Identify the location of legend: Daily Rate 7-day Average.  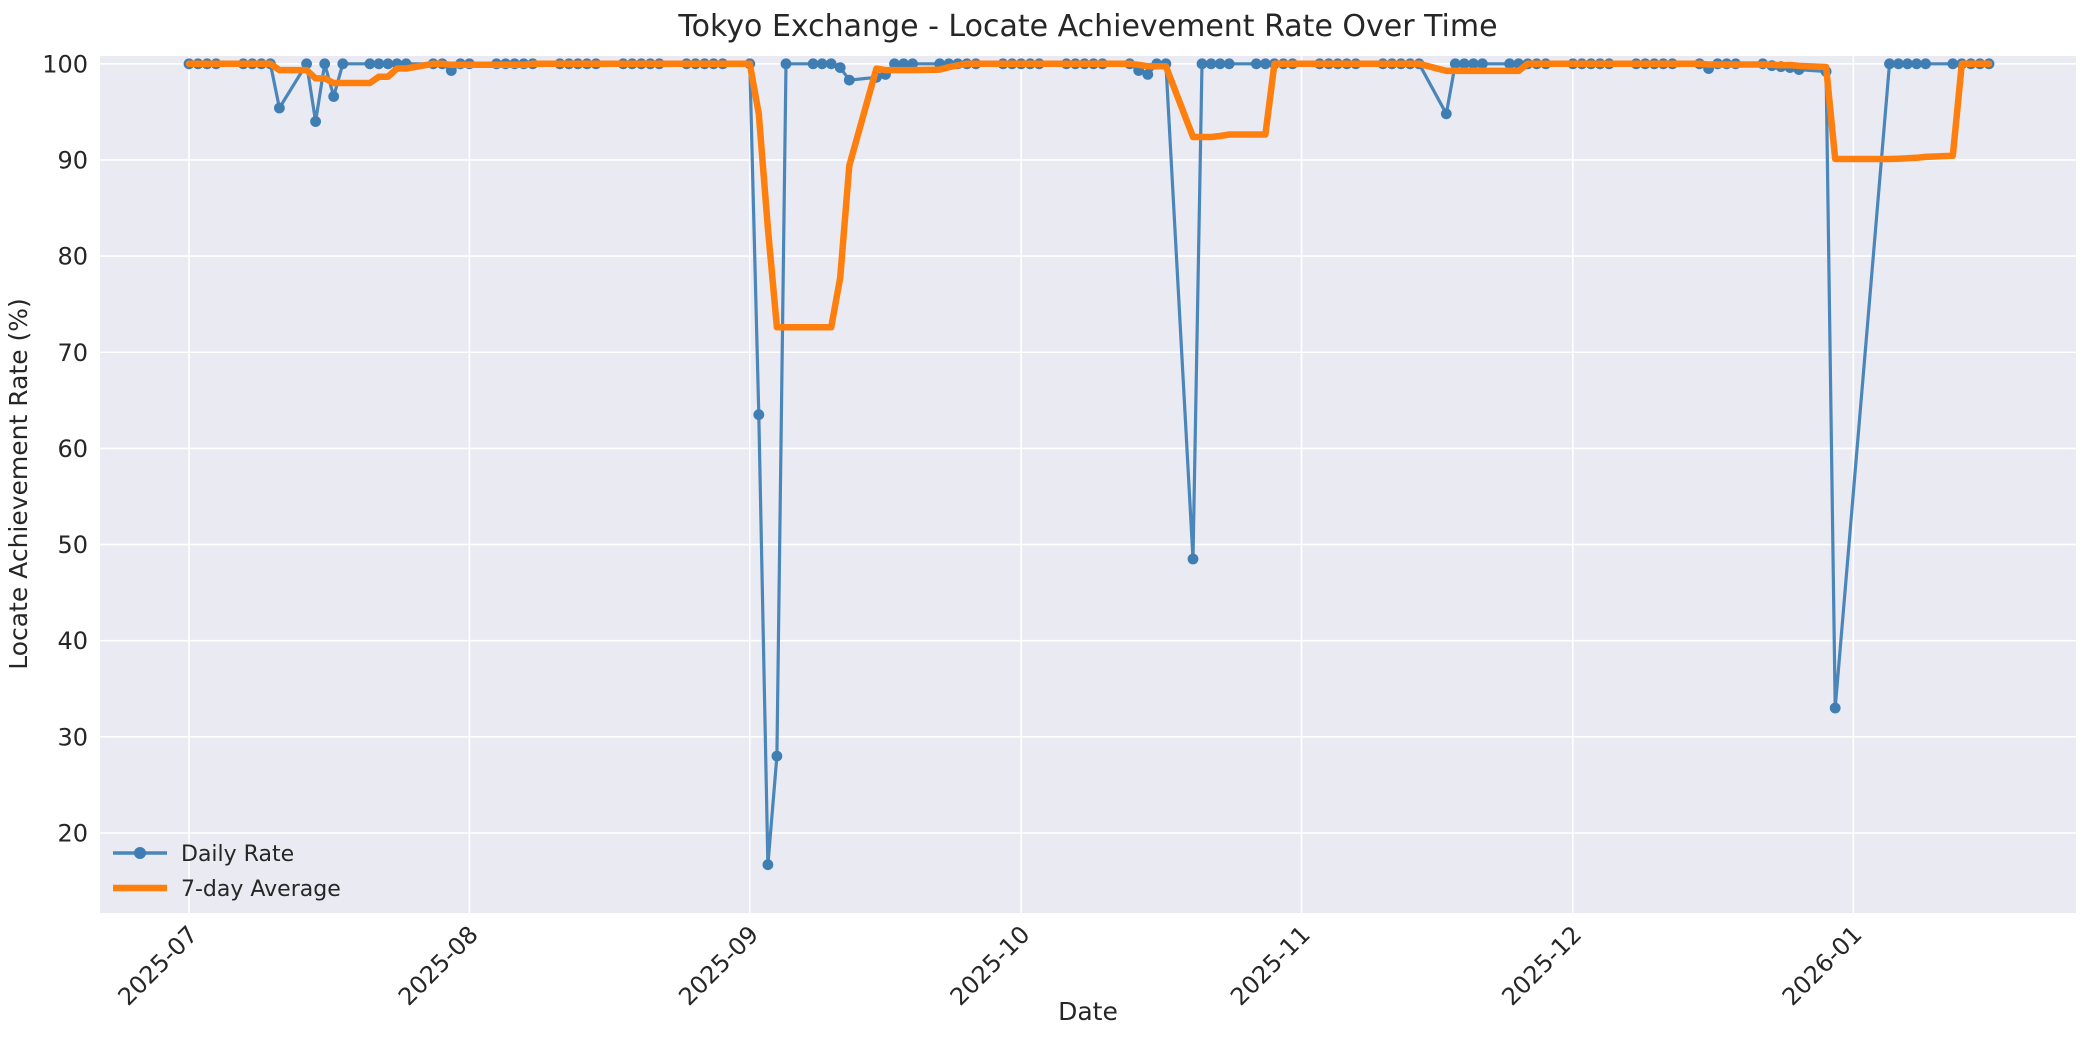
(227, 872).